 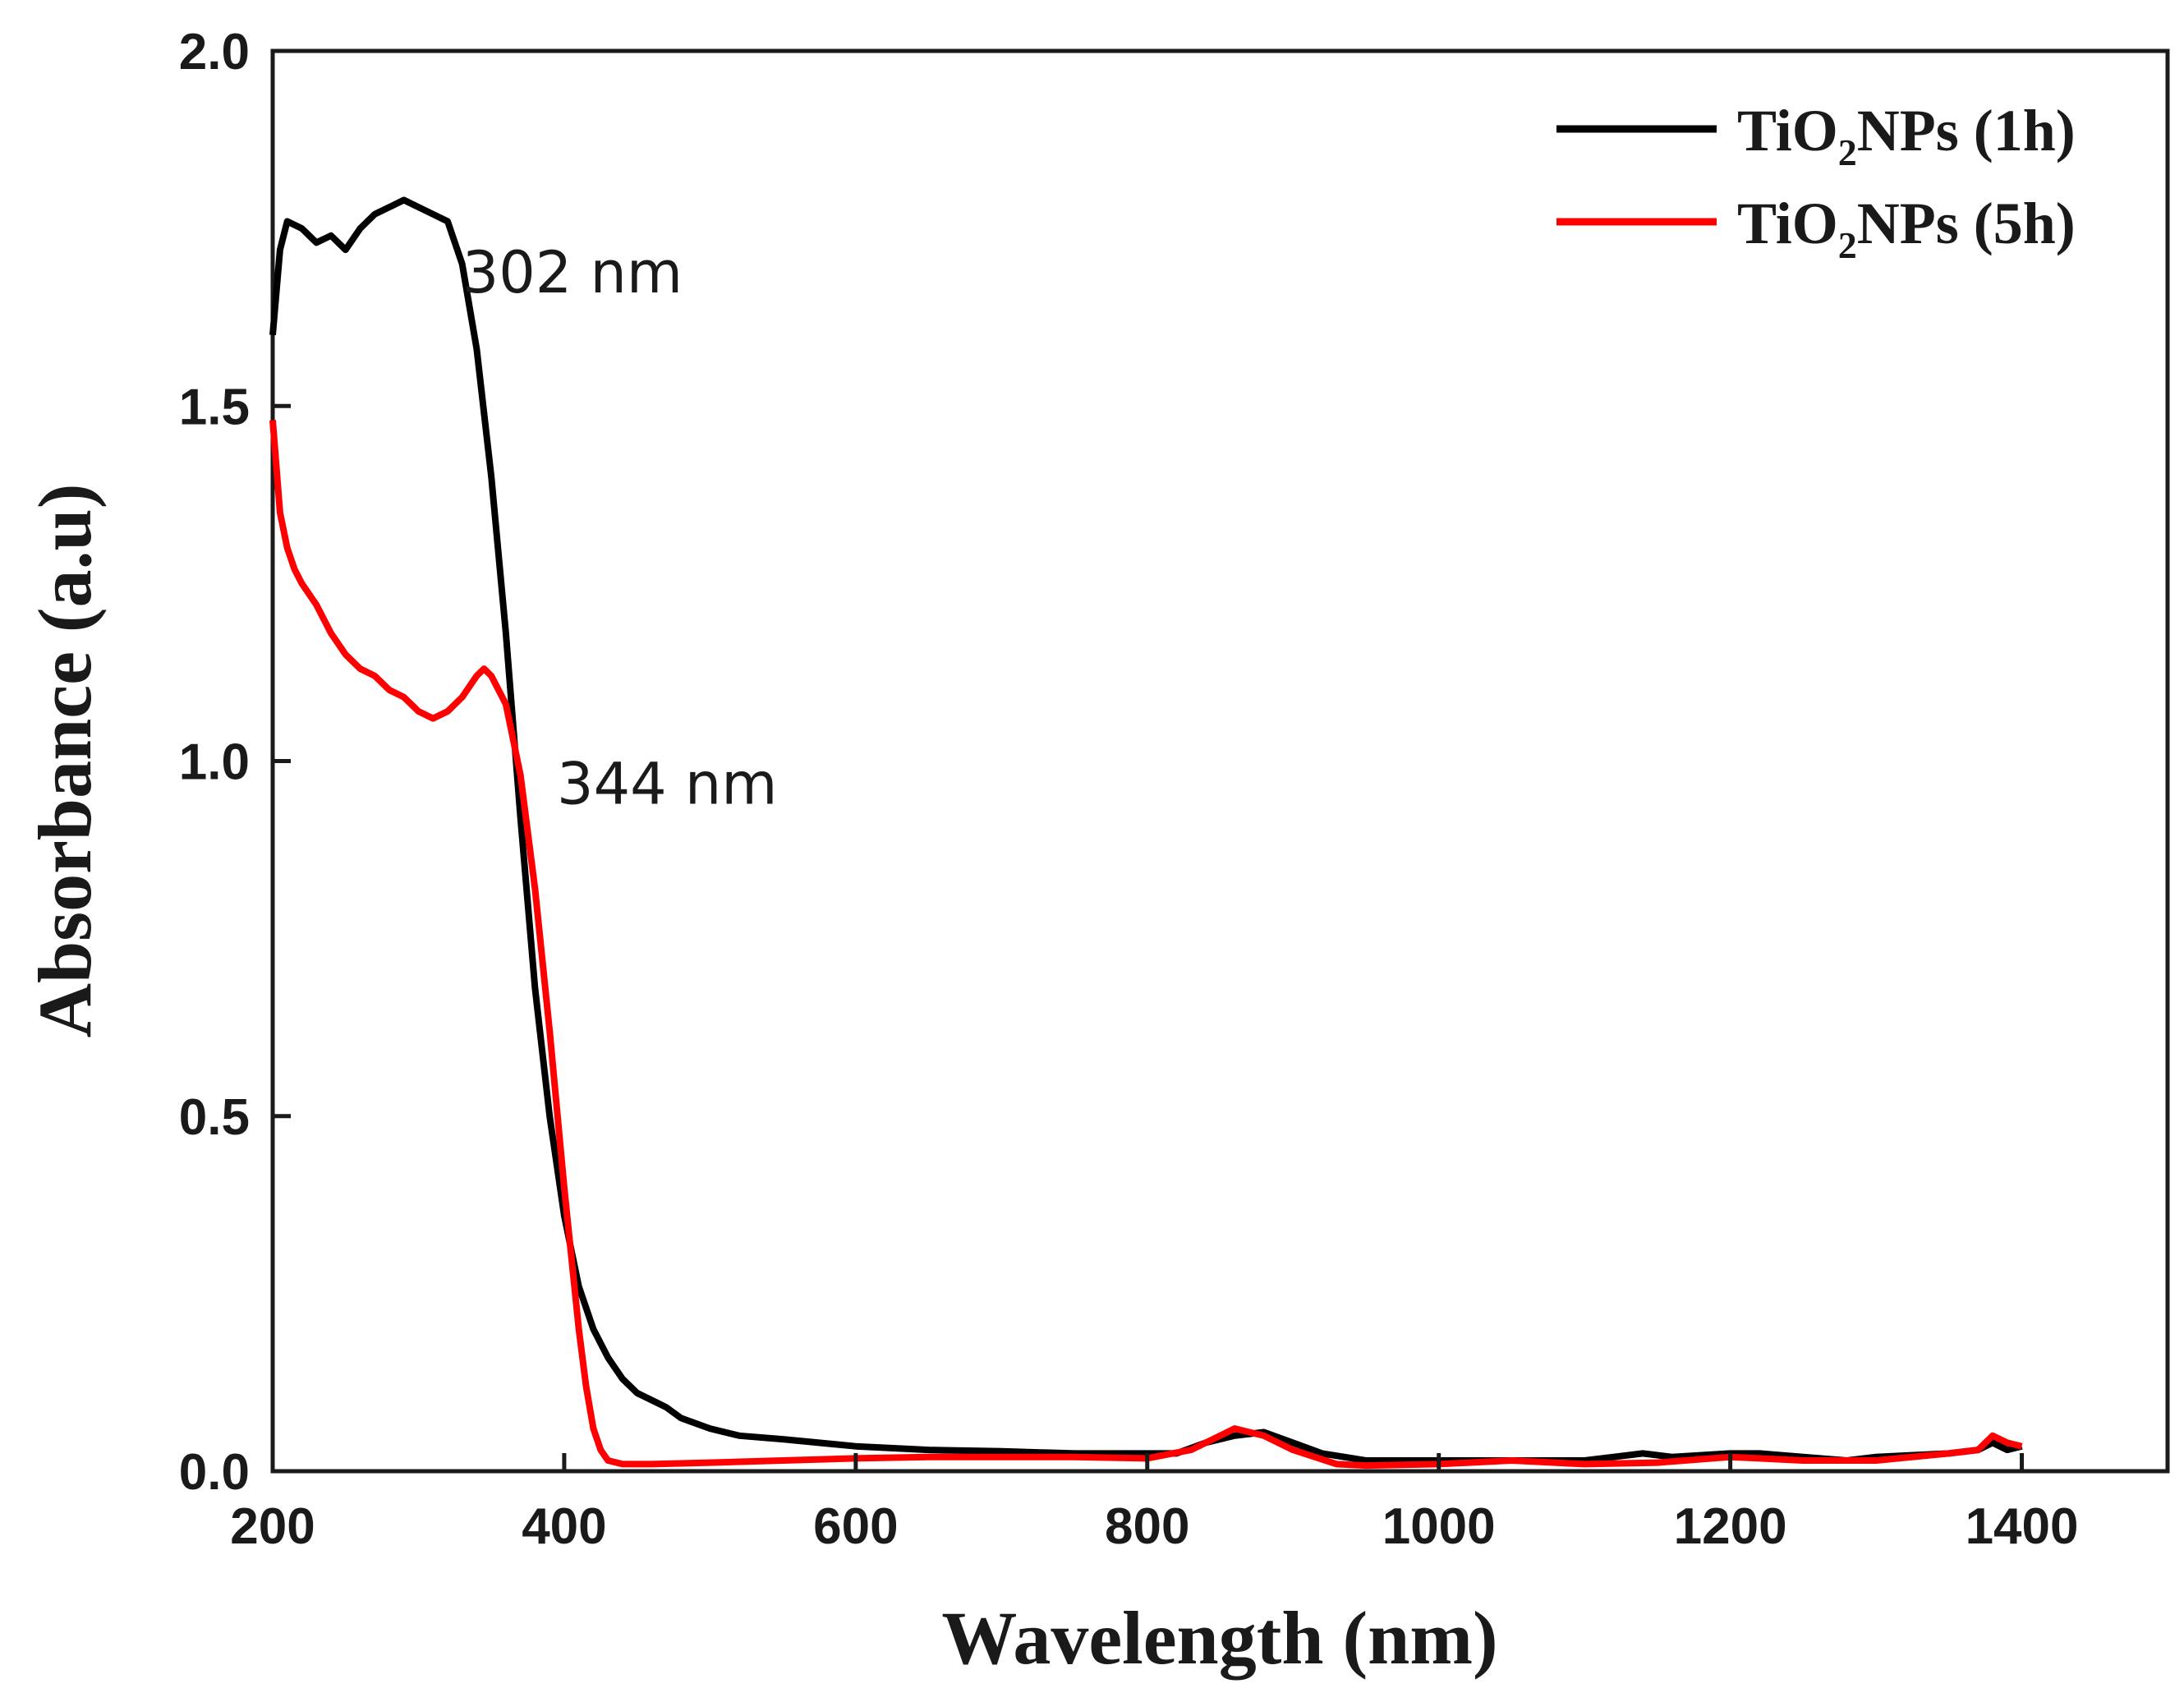 What do you see at coordinates (667, 783) in the screenshot?
I see `peak-annotation: 344 nm` at bounding box center [667, 783].